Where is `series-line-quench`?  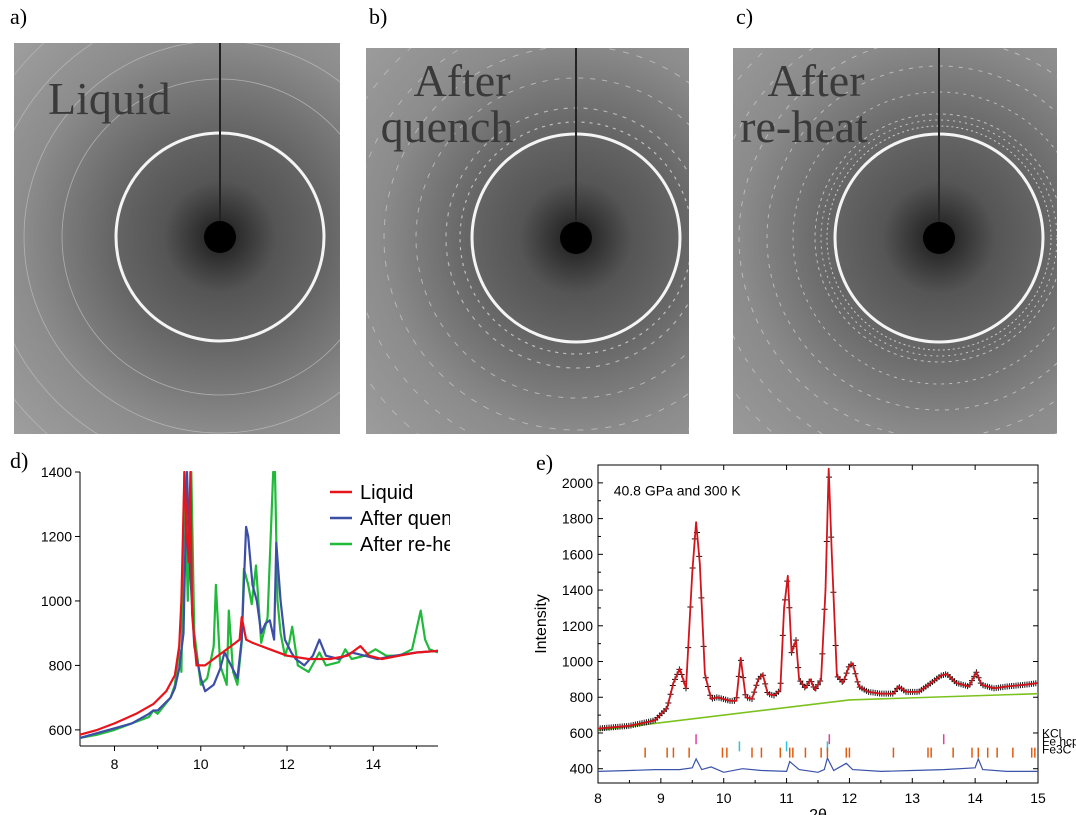
series-line-quench is located at coordinates (259, 605).